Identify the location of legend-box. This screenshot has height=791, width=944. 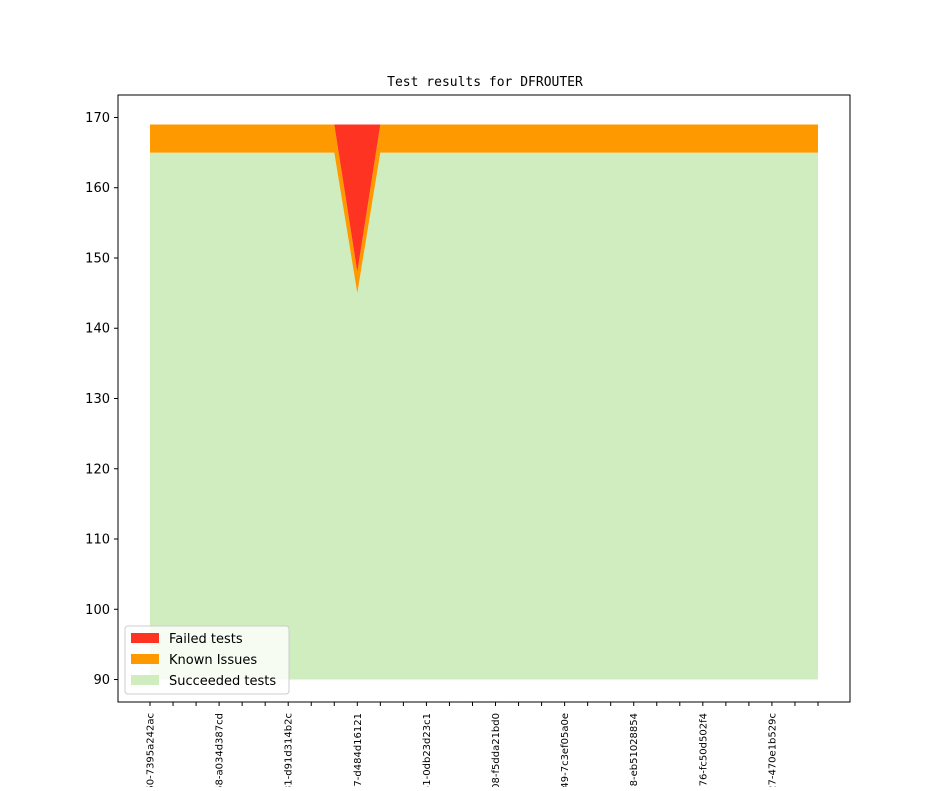
(207, 660).